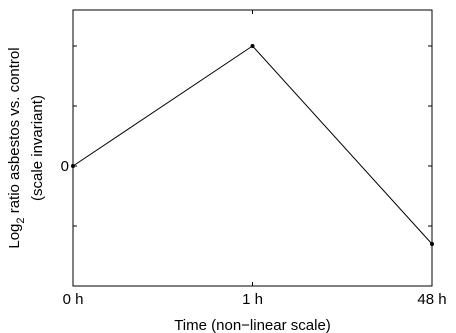 This screenshot has height=333, width=456. Describe the element at coordinates (431, 299) in the screenshot. I see `x-tick-label: 48 h` at that location.